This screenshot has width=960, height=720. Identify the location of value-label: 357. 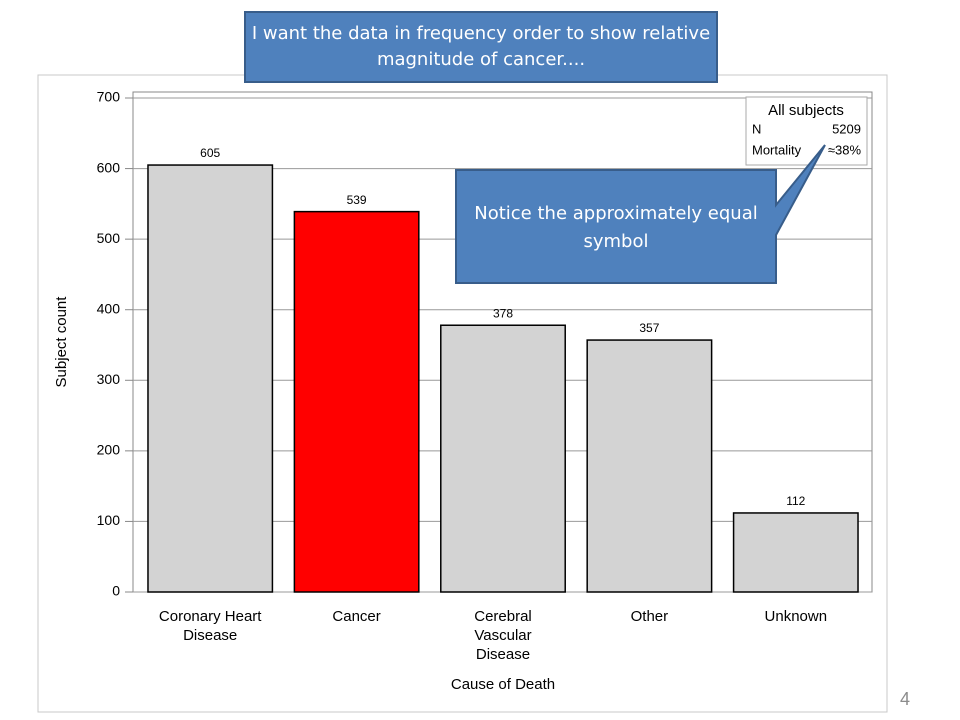
(649, 328).